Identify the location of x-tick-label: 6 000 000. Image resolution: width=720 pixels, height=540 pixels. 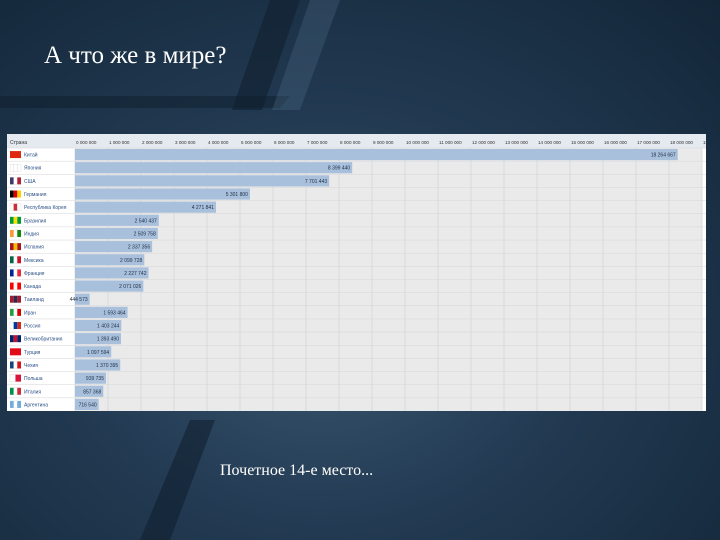
(284, 142).